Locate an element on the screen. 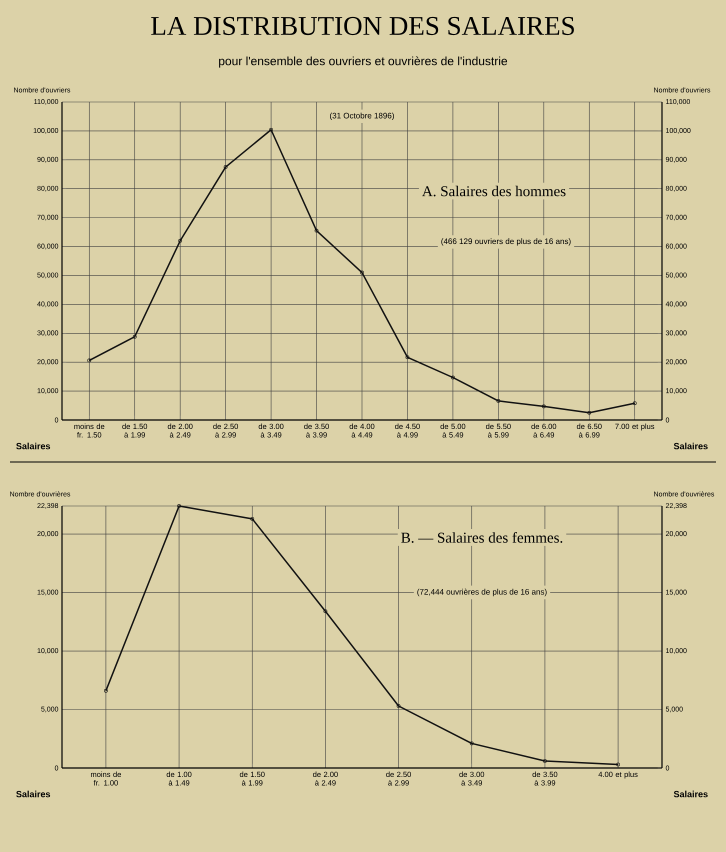 The image size is (726, 852). annotation: (72,444 ouvrières de plus de 16 ans) is located at coordinates (482, 592).